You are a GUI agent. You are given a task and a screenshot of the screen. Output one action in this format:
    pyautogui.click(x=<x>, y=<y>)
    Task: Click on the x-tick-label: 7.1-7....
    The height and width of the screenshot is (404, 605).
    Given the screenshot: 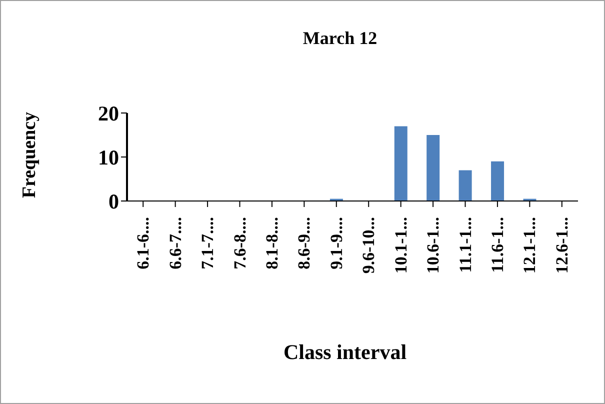 What is the action you would take?
    pyautogui.click(x=208, y=243)
    